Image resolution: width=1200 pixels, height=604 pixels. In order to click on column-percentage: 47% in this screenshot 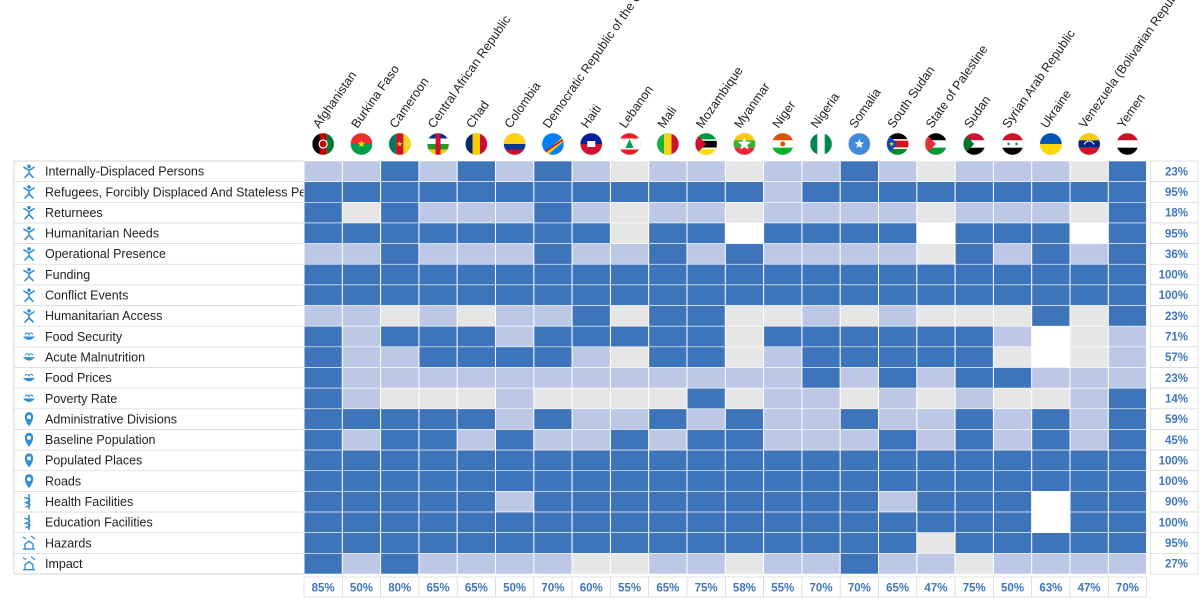, I will do `click(1089, 589)`.